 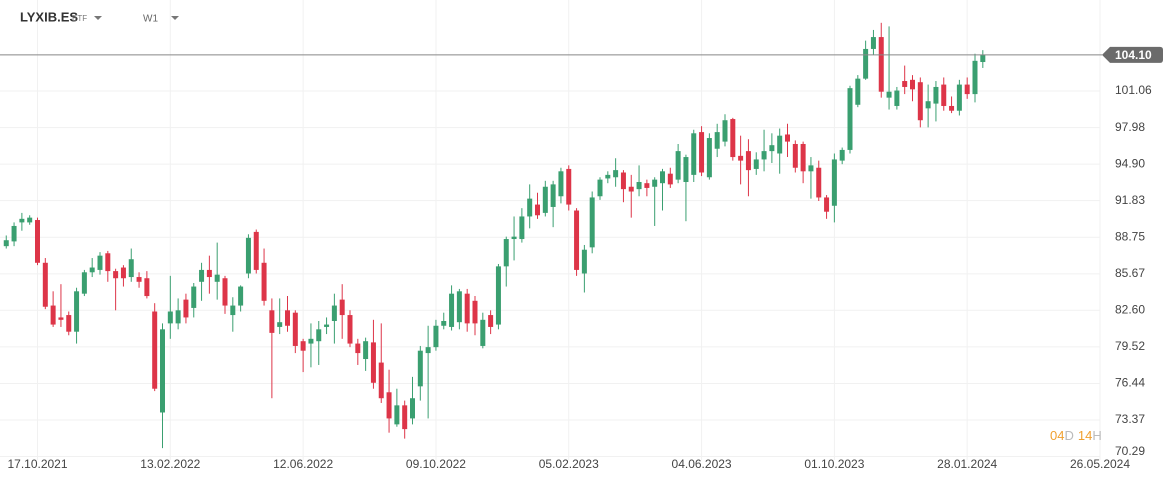 What do you see at coordinates (1130, 419) in the screenshot?
I see `y-tick-label: 73.37` at bounding box center [1130, 419].